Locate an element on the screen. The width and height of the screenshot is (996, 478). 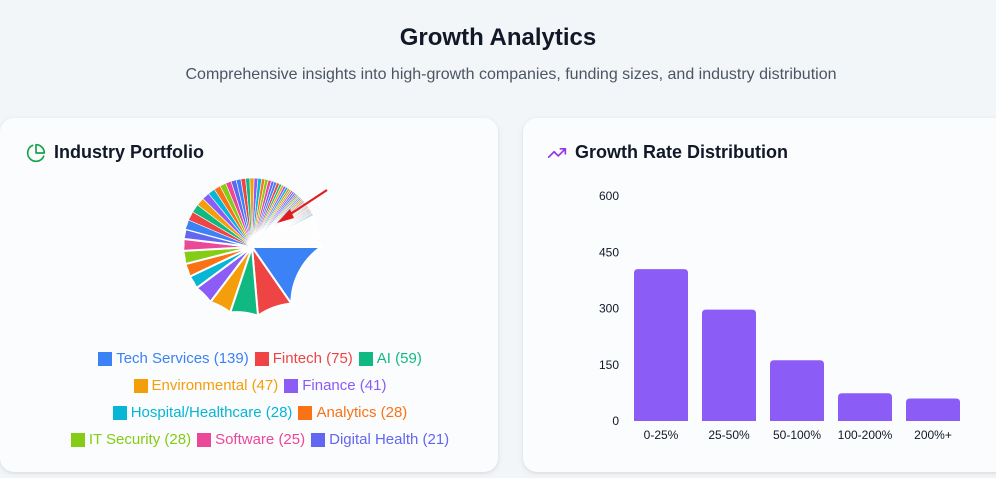
legend-item: IT Security (28) is located at coordinates (131, 440).